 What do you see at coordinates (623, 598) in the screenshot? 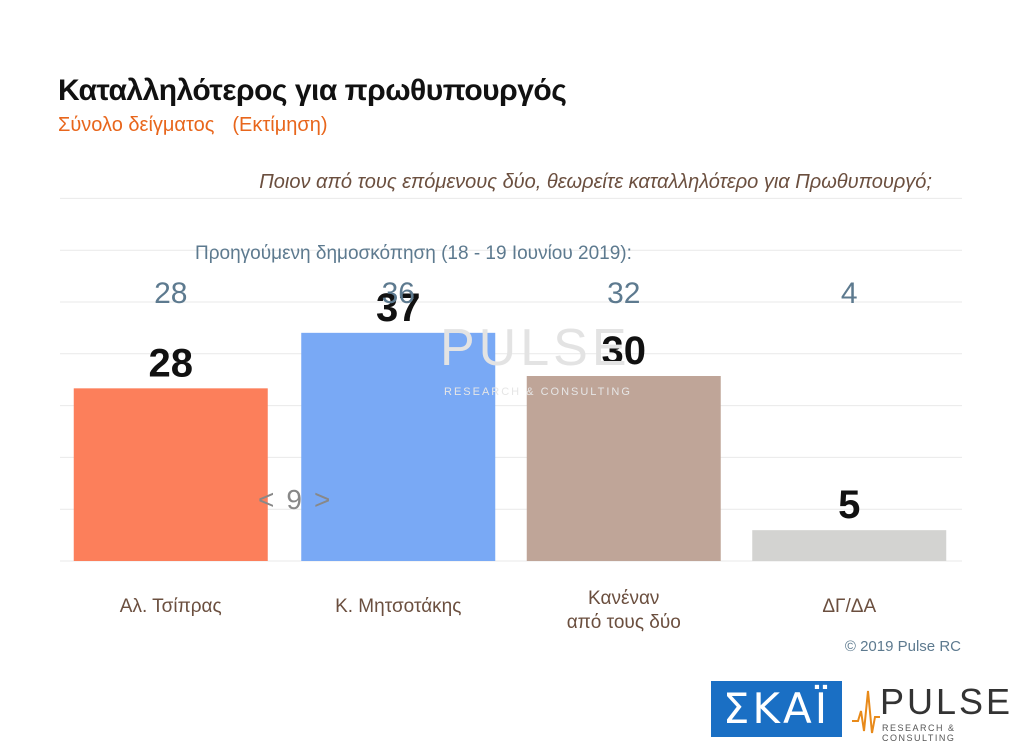
I see `category-label: Κανέναν` at bounding box center [623, 598].